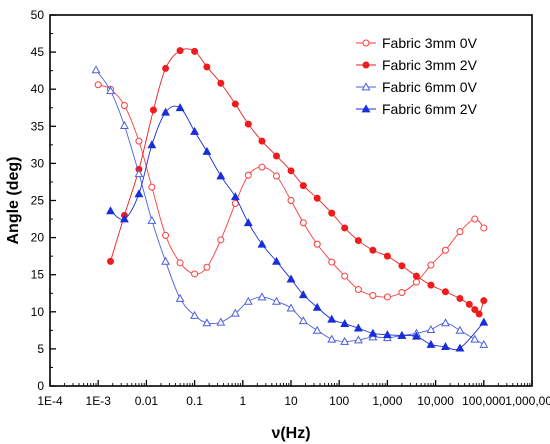  I want to click on y-tick-label: 5, so click(40, 349).